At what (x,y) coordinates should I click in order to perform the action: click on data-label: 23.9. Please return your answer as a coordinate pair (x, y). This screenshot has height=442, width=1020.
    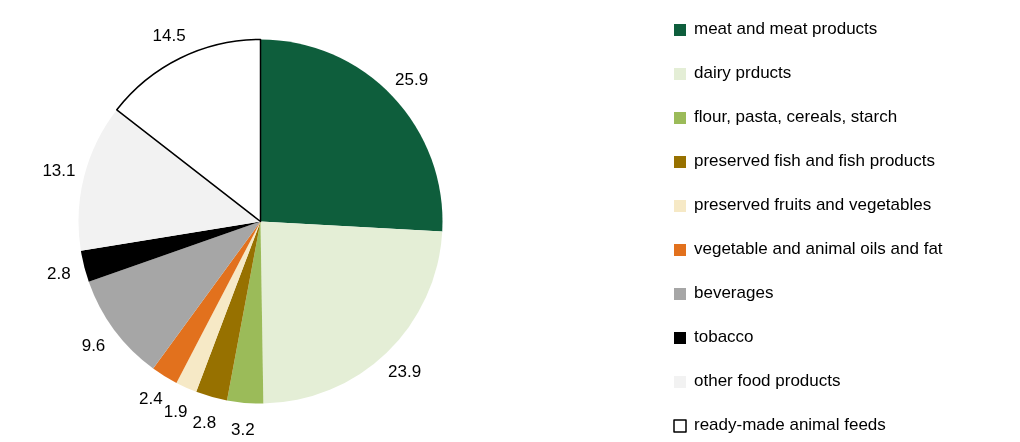
    Looking at the image, I should click on (405, 372).